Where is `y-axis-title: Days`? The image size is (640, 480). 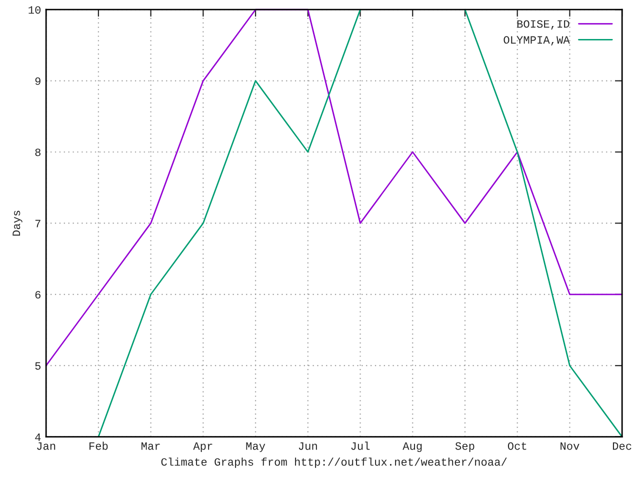 y-axis-title: Days is located at coordinates (17, 223).